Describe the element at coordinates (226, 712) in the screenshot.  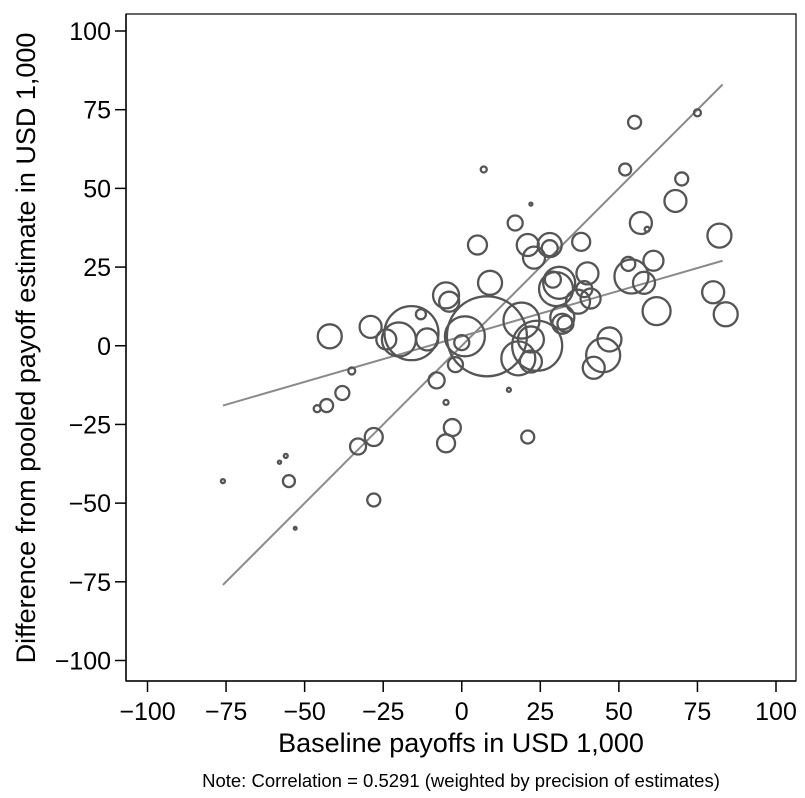
I see `x-tick-label: −75` at that location.